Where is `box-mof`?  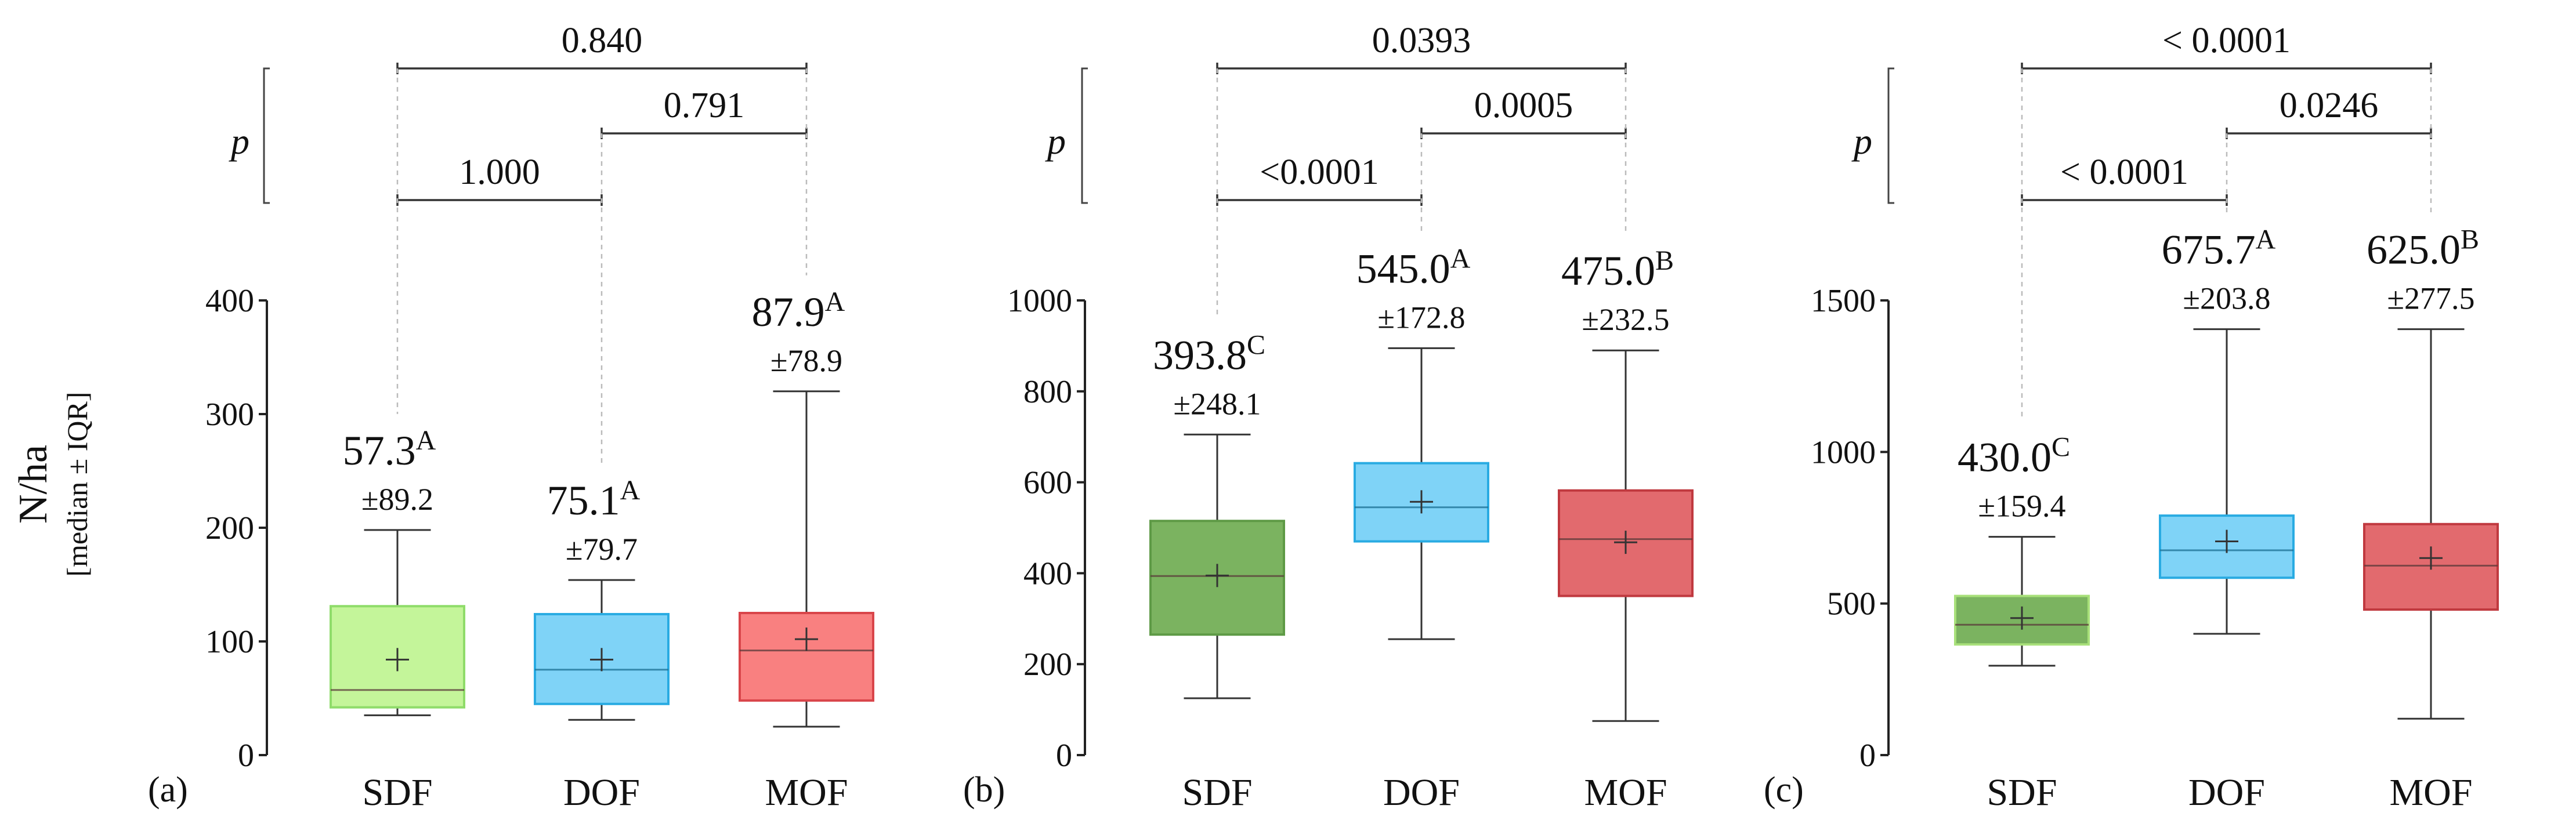
box-mof is located at coordinates (806, 657).